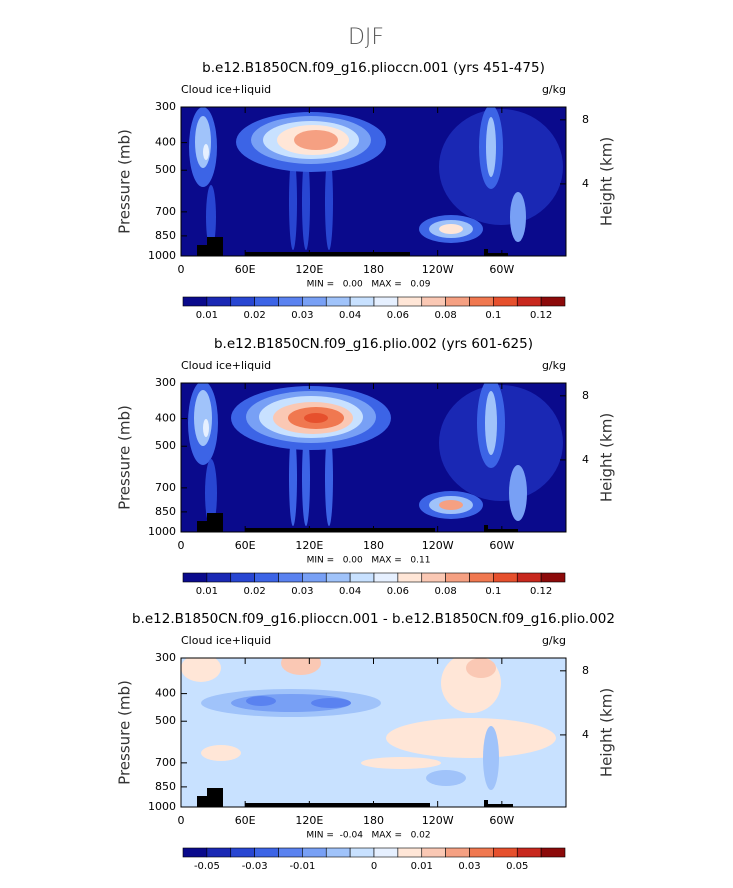 Image resolution: width=733 pixels, height=888 pixels. Describe the element at coordinates (181, 820) in the screenshot. I see `x-tick-label: 0` at that location.